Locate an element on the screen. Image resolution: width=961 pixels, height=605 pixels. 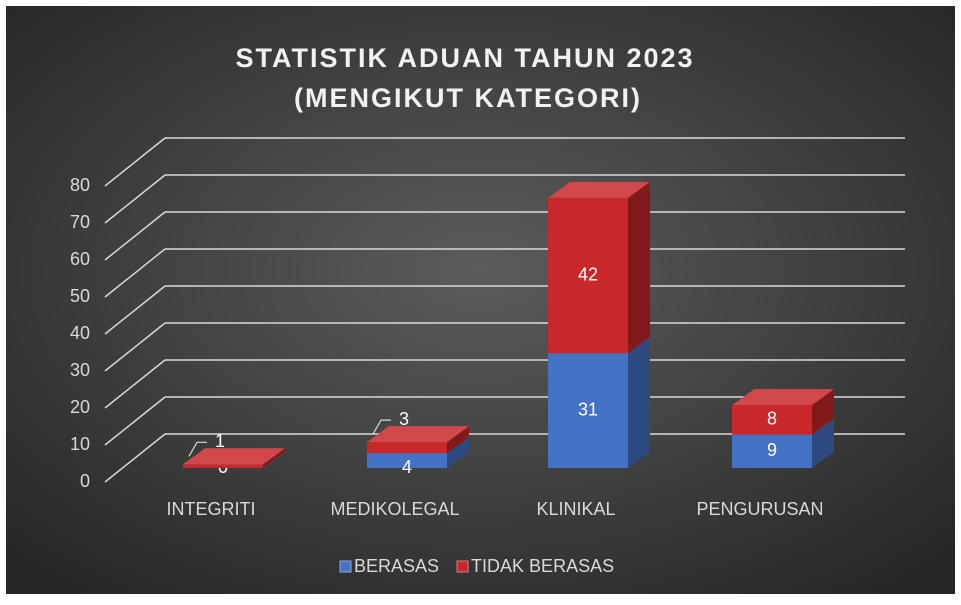
y-tick-label: 30 is located at coordinates (80, 370).